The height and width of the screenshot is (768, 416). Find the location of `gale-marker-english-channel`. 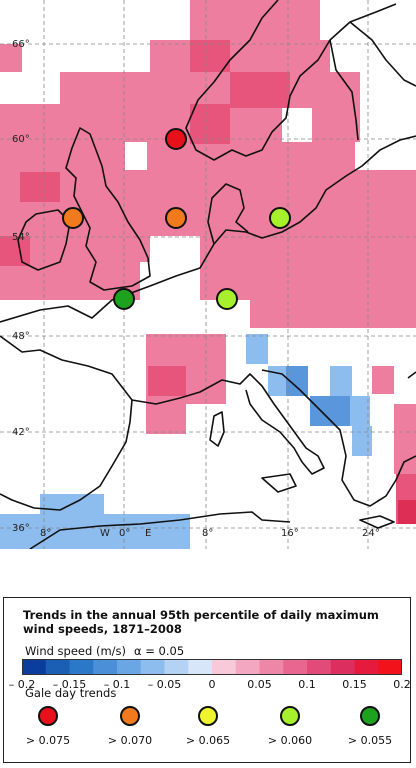

gale-marker-english-channel is located at coordinates (124, 299).